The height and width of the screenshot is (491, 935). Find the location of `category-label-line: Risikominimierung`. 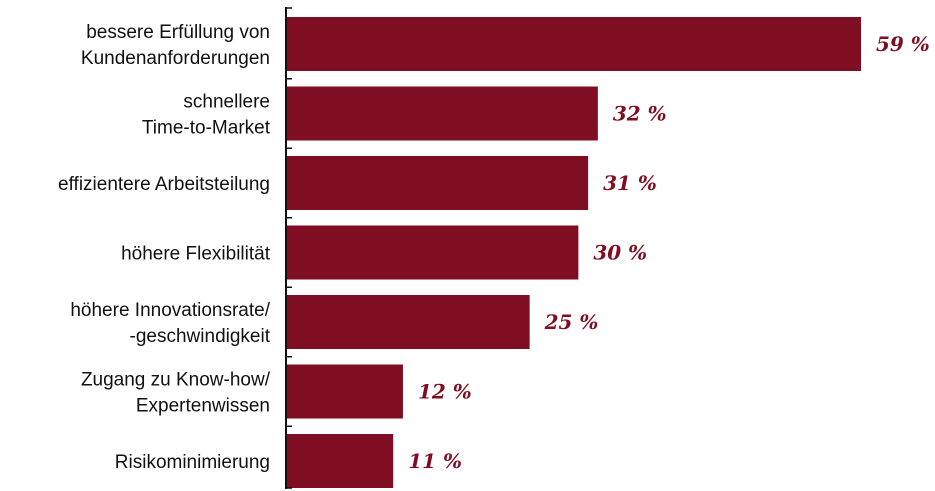

category-label-line: Risikominimierung is located at coordinates (192, 462).